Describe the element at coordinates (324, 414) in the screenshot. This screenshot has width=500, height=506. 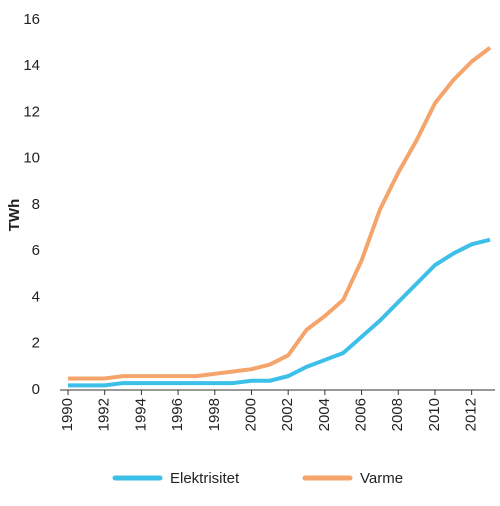
I see `x-tick-label: 2004` at that location.